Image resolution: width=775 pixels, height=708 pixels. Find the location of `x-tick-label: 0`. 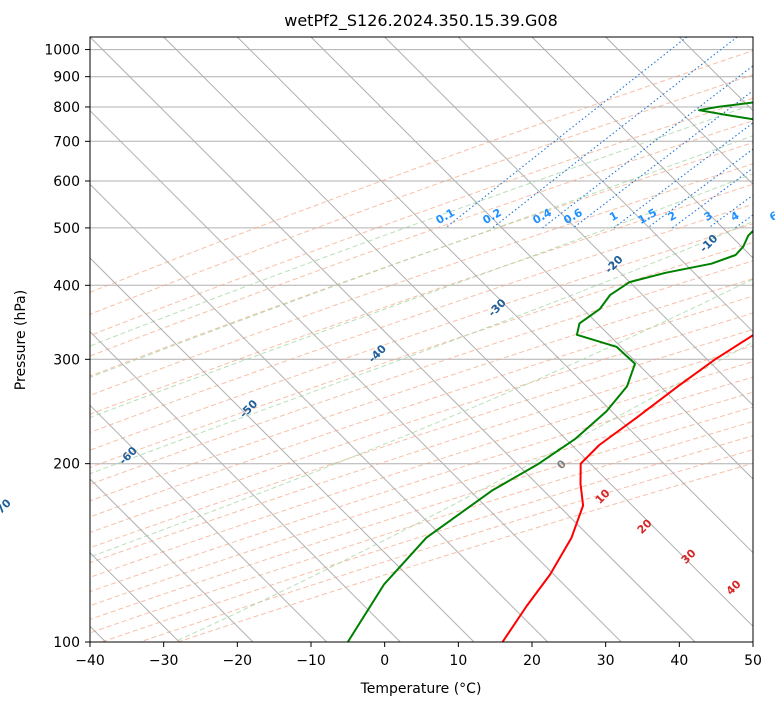

x-tick-label: 0 is located at coordinates (384, 661).